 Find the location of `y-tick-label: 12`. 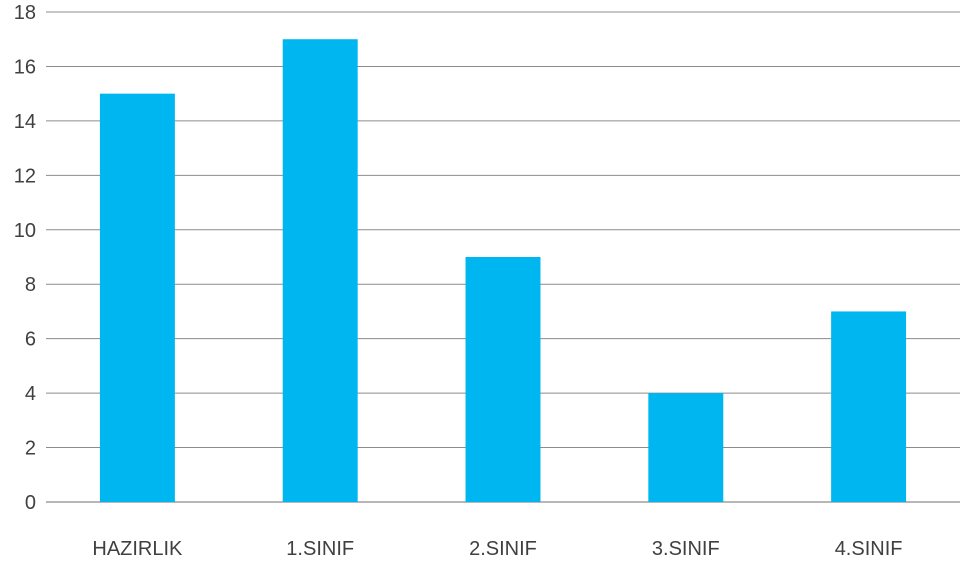

y-tick-label: 12 is located at coordinates (25, 176).